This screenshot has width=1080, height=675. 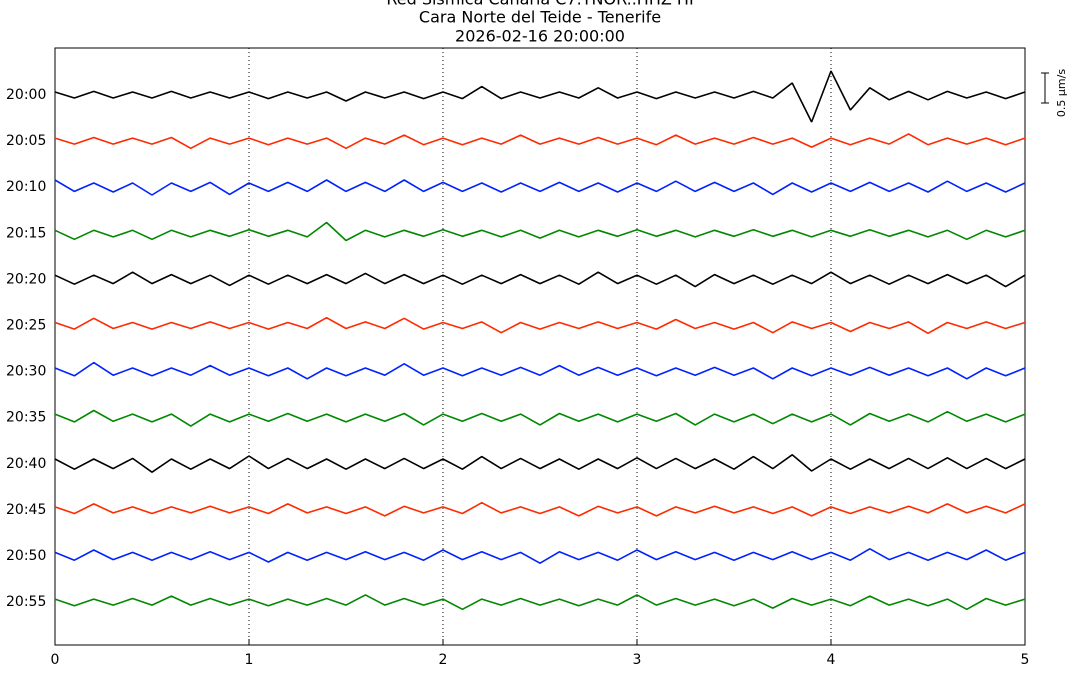 I want to click on row-label: 20:35, so click(x=26, y=418).